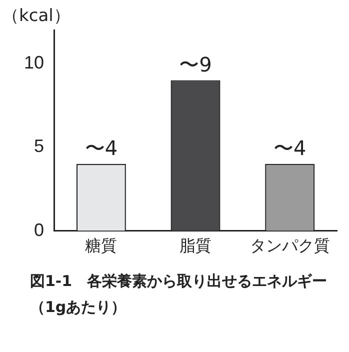 The height and width of the screenshot is (352, 349). Describe the element at coordinates (36, 16) in the screenshot. I see `y-axis-title: （kcal）` at that location.